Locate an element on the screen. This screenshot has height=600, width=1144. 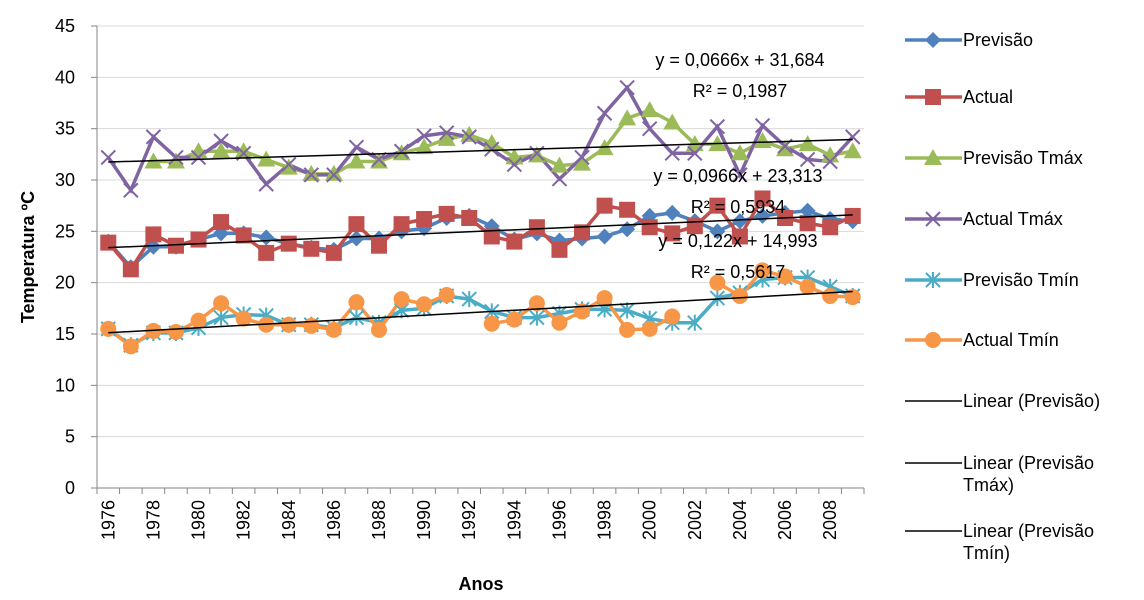
trendline-equation: y = 0,0966x + 23,313 is located at coordinates (737, 176).